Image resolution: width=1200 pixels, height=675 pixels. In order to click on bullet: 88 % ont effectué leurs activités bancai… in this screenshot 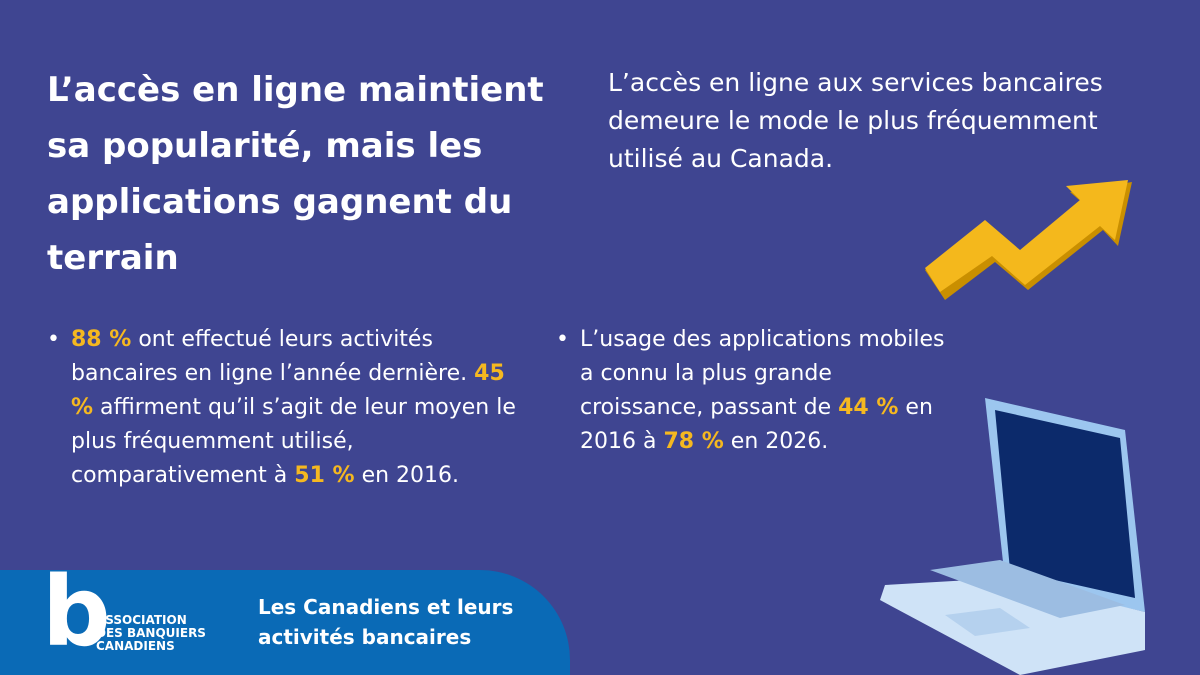, I will do `click(289, 408)`.